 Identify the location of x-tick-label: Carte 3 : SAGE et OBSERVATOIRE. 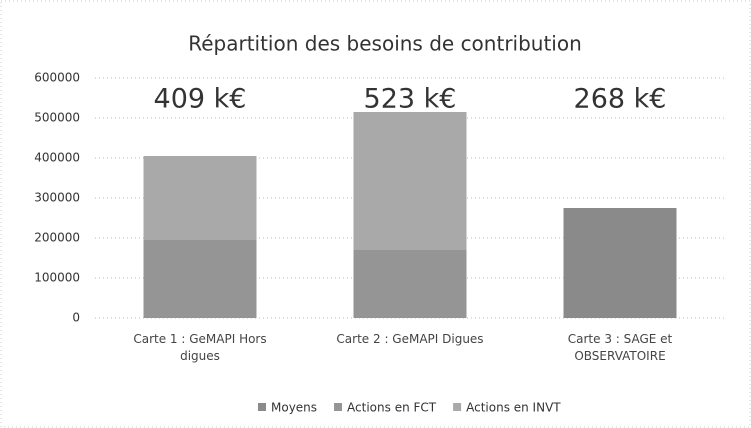
(620, 347).